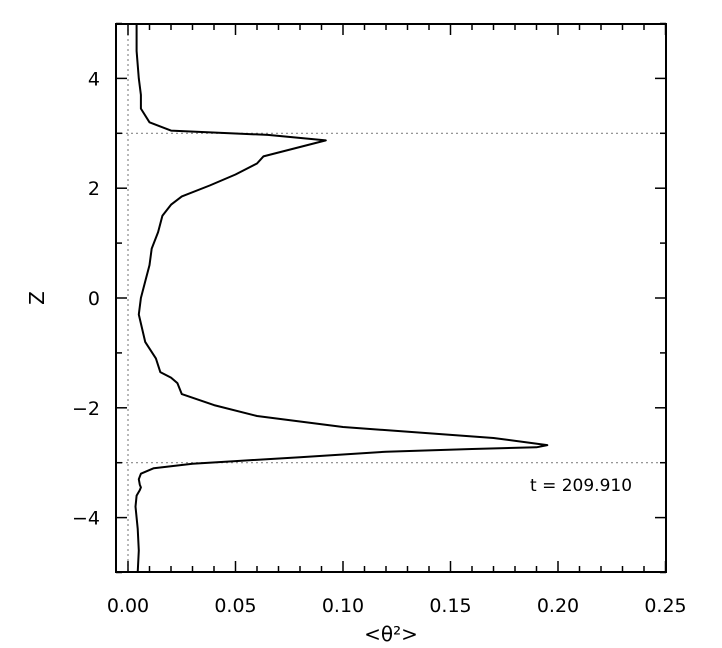 This screenshot has height=648, width=722. What do you see at coordinates (94, 189) in the screenshot?
I see `y-tick-label: 2` at bounding box center [94, 189].